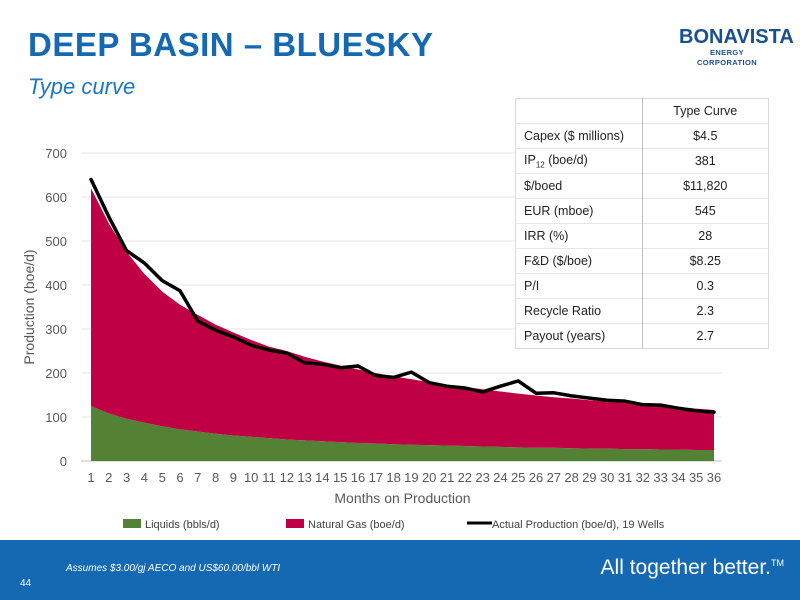 This screenshot has height=600, width=800. What do you see at coordinates (82, 86) in the screenshot?
I see `page-subtitle: Type curve` at bounding box center [82, 86].